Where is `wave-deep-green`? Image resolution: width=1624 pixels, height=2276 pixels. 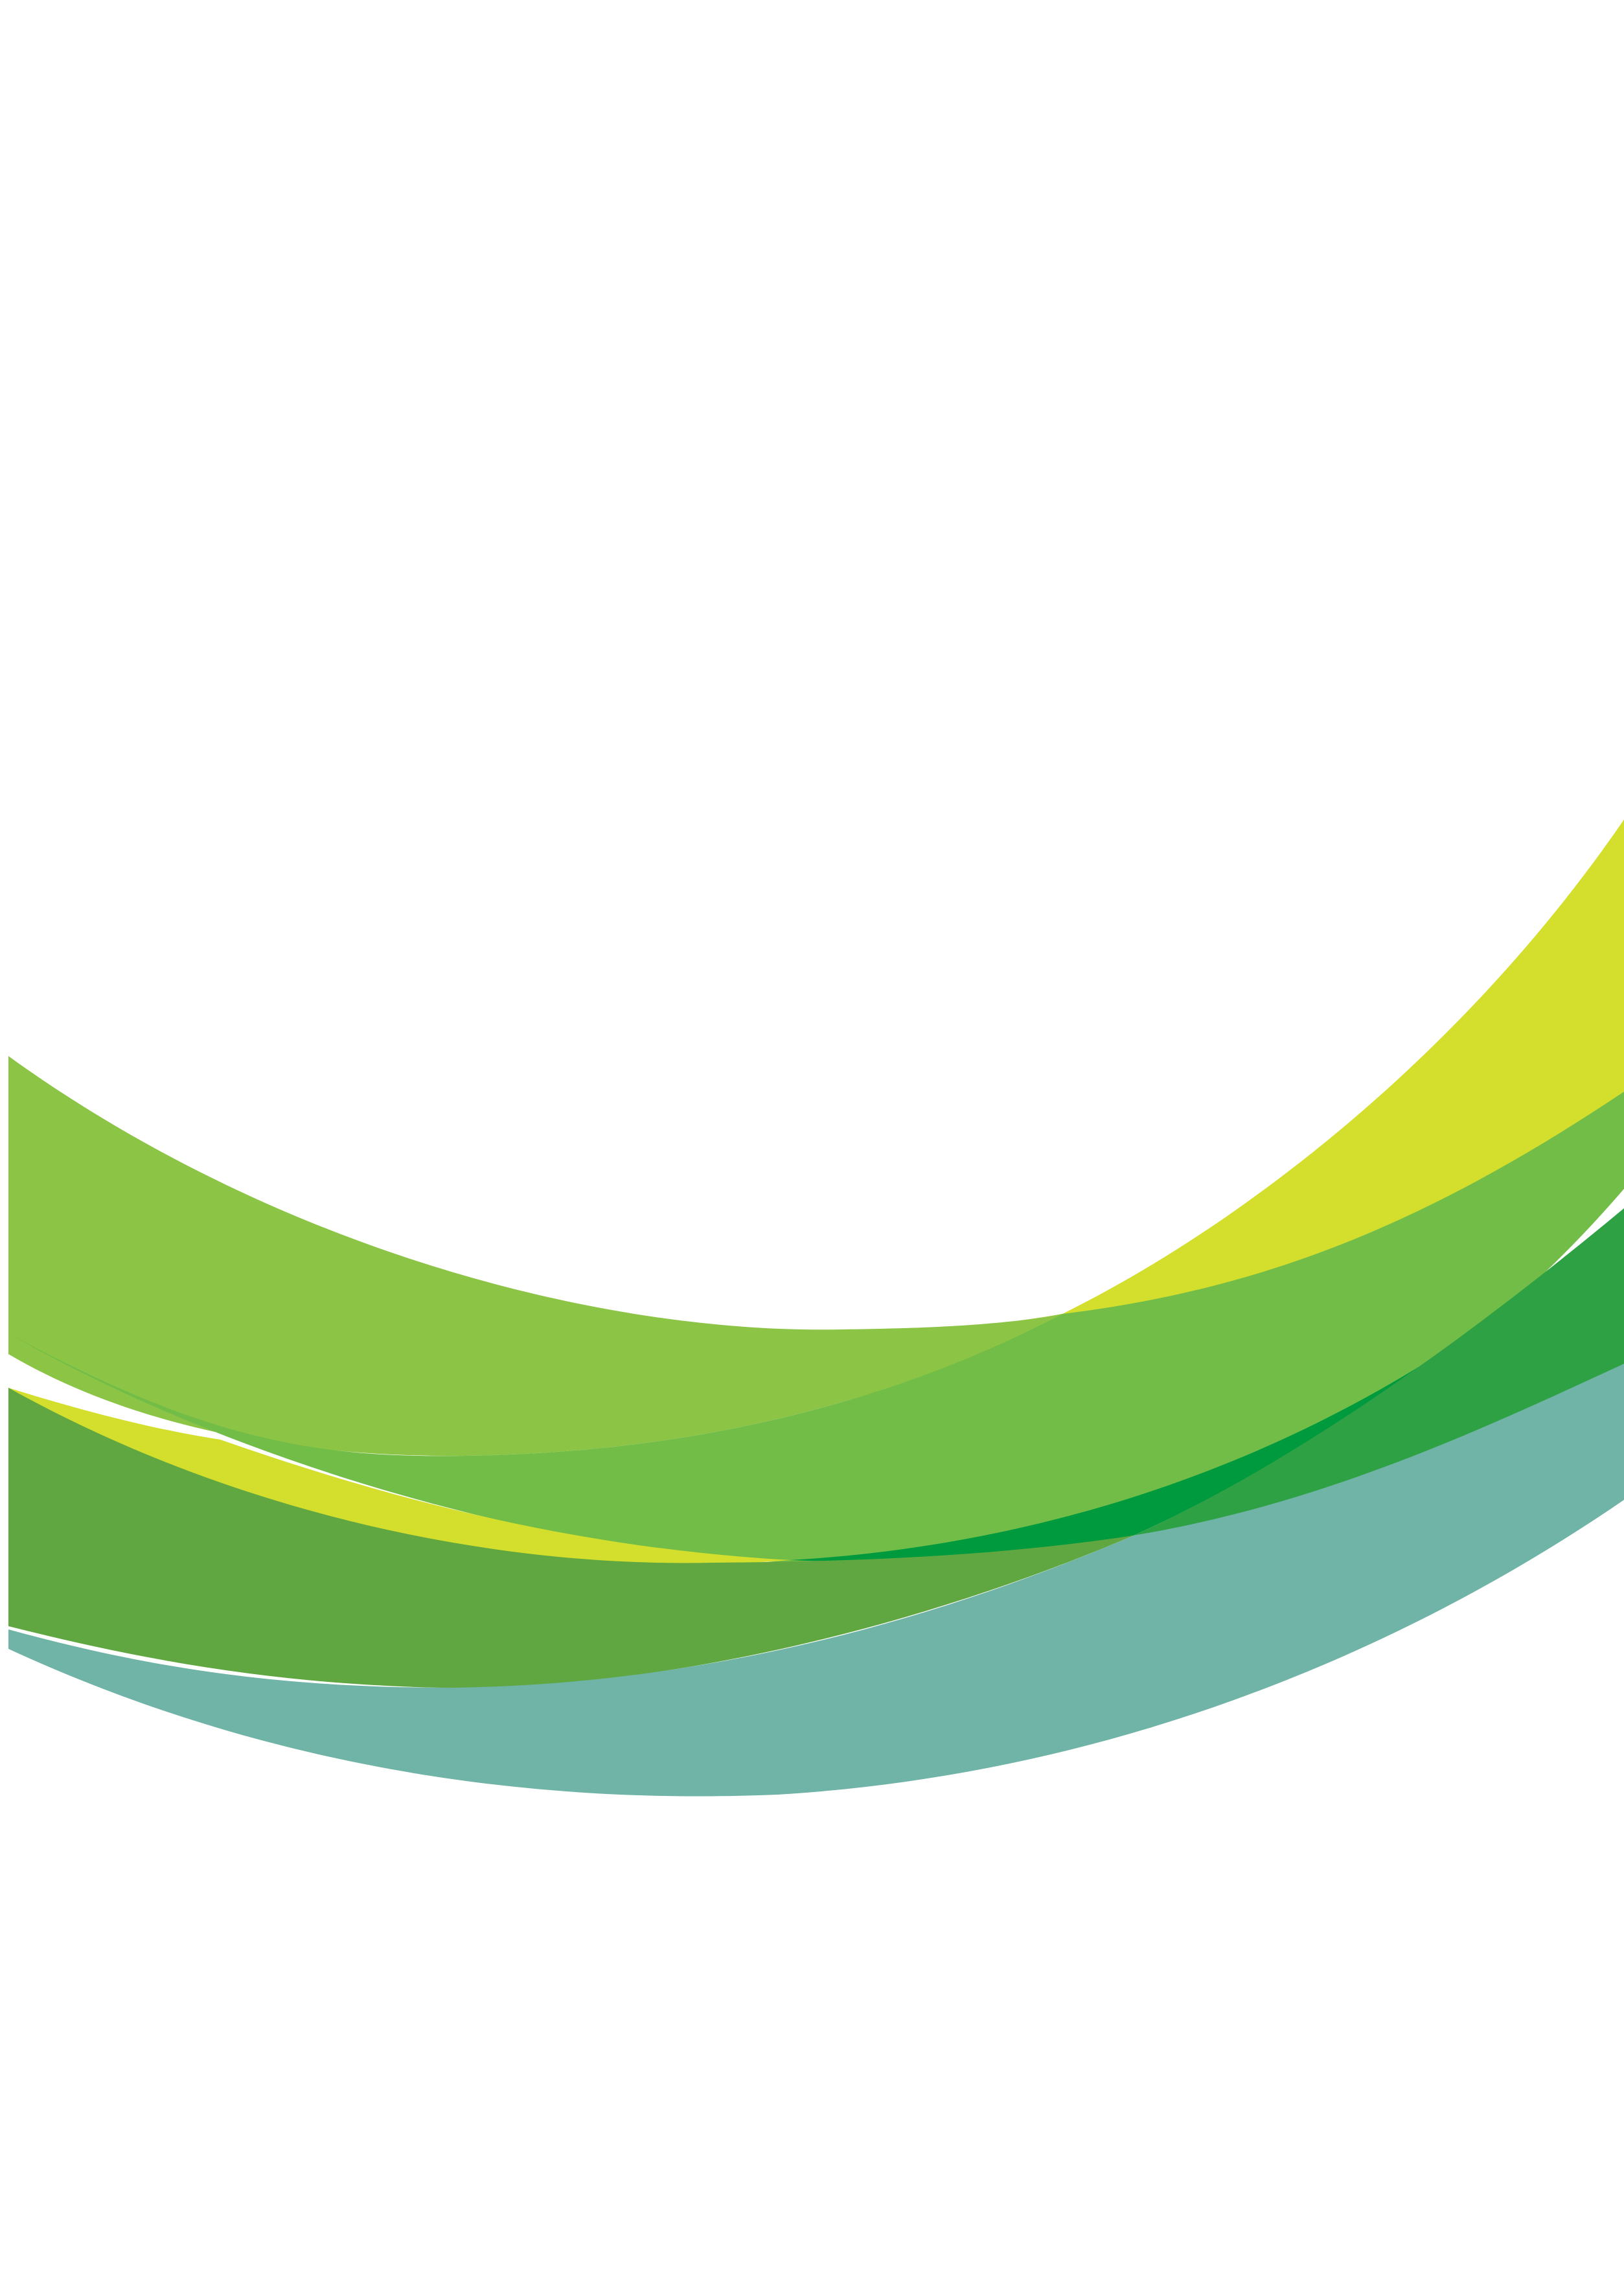 wave-deep-green is located at coordinates (1207, 1387).